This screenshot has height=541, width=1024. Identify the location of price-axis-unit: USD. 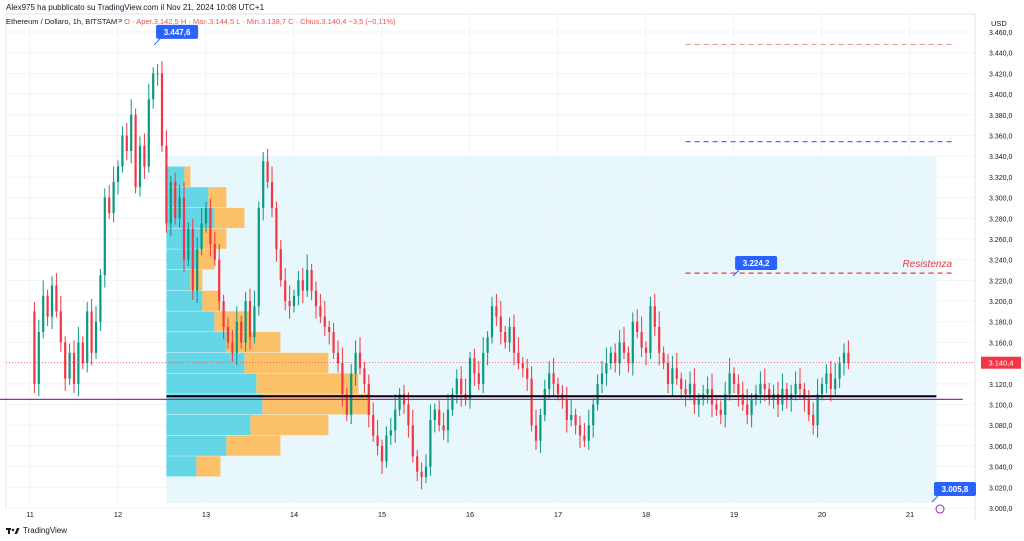
(999, 23).